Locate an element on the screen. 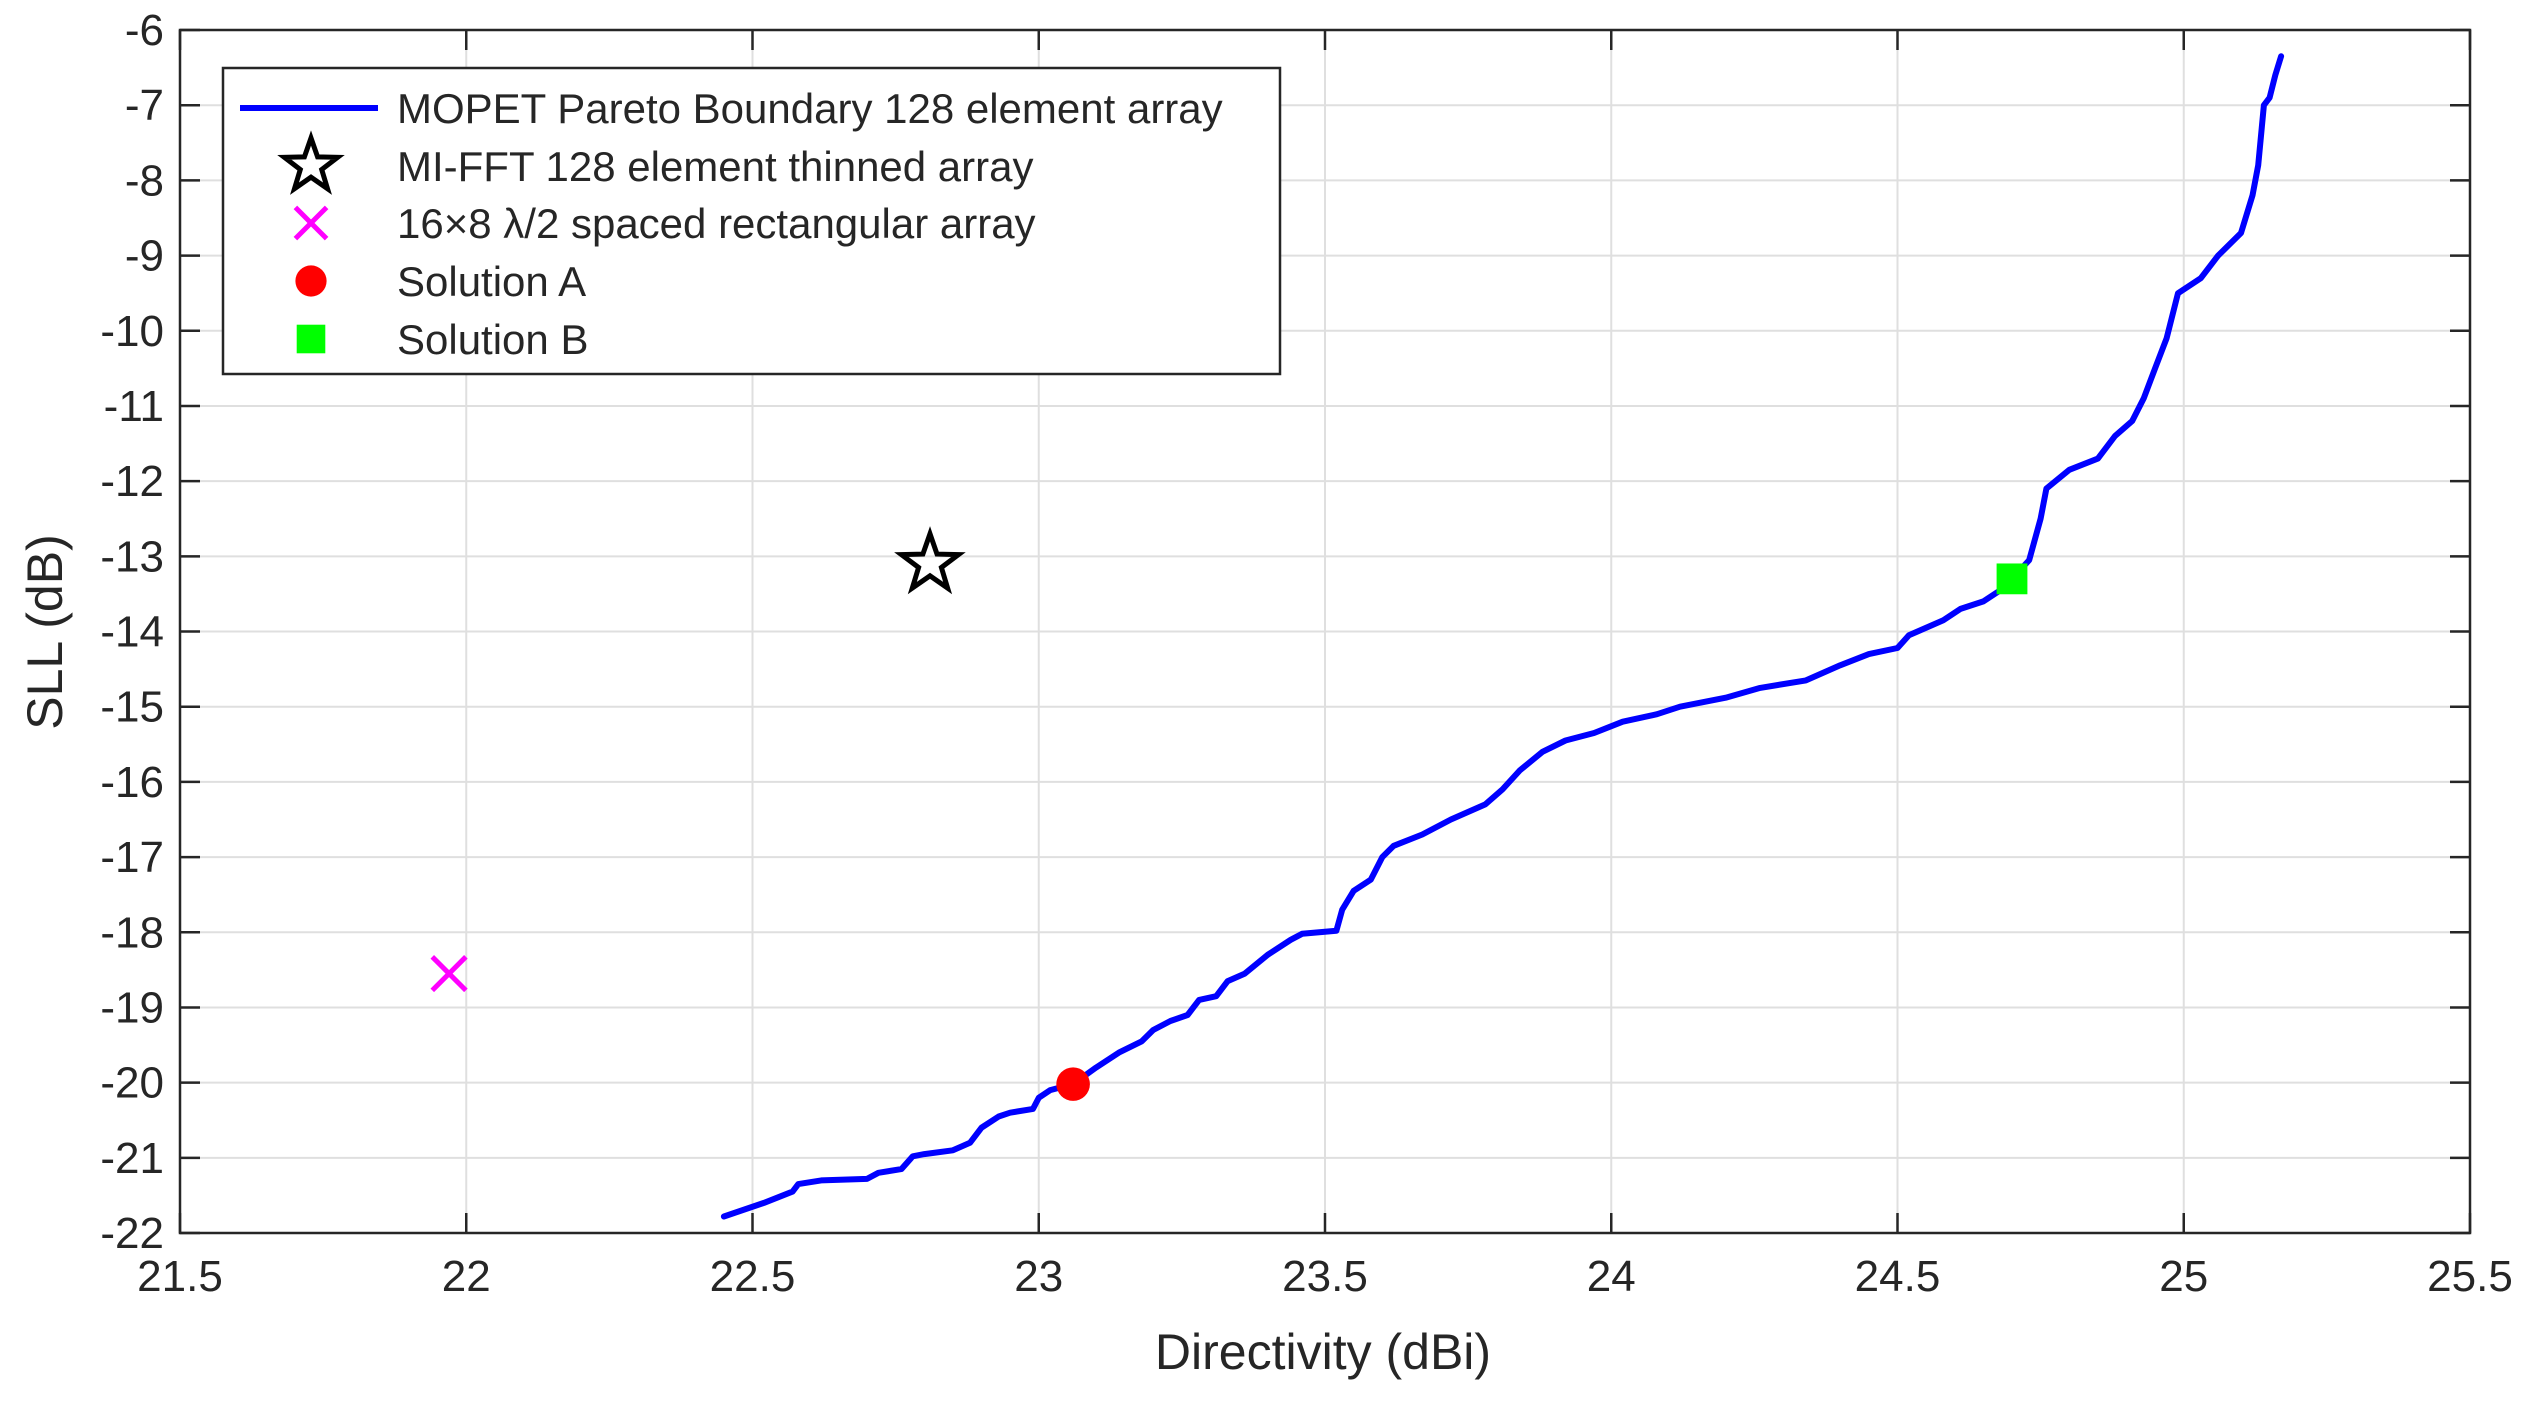  y-tick-label: -21 is located at coordinates (132, 1158).